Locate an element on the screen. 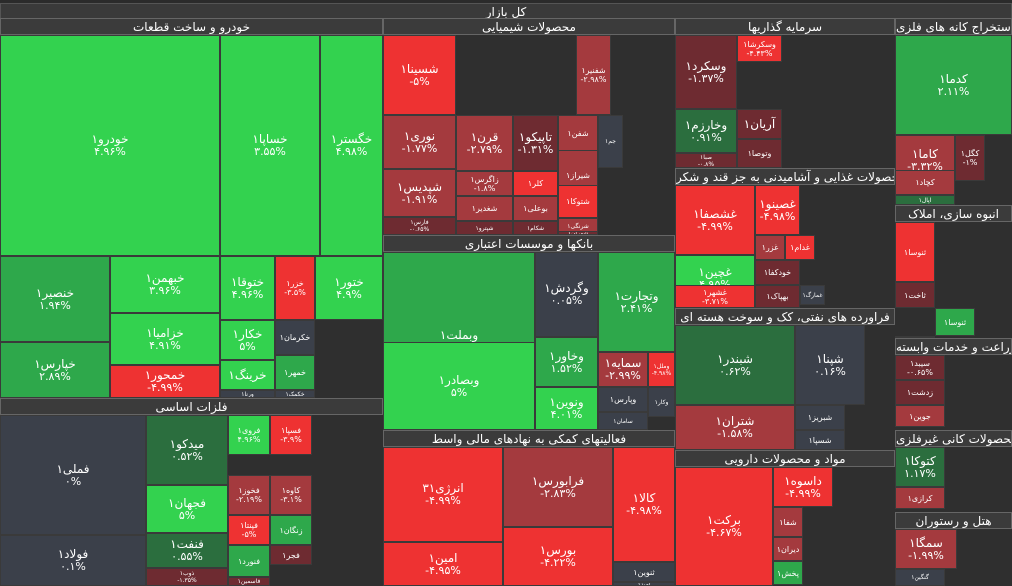 This screenshot has height=586, width=1012. stock-tile: کدما۱ ۲.۱۱% is located at coordinates (953, 85).